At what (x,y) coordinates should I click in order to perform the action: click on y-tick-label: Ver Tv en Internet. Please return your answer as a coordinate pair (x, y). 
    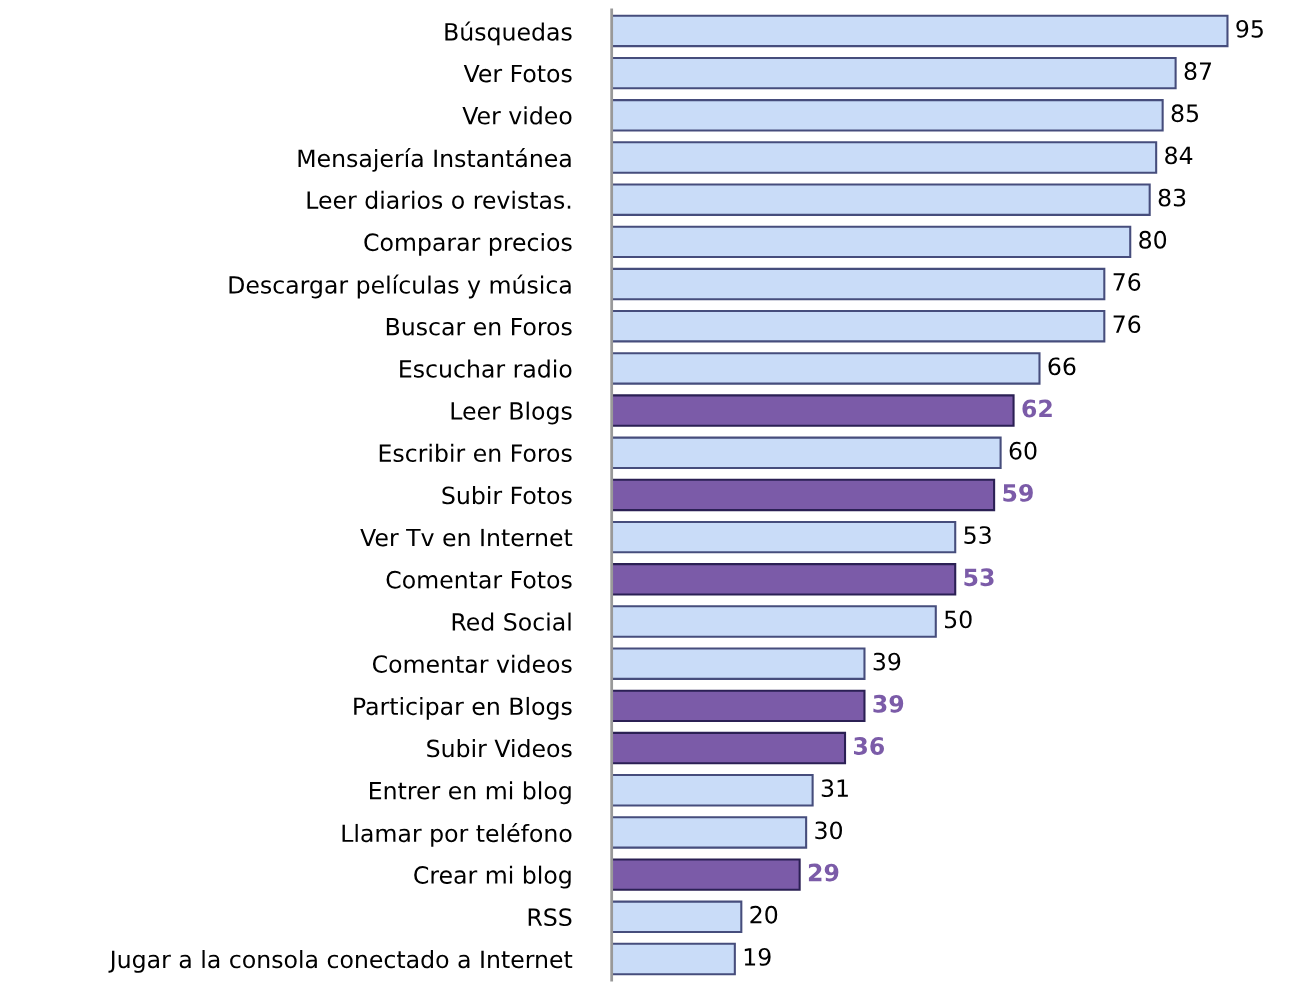
    Looking at the image, I should click on (466, 537).